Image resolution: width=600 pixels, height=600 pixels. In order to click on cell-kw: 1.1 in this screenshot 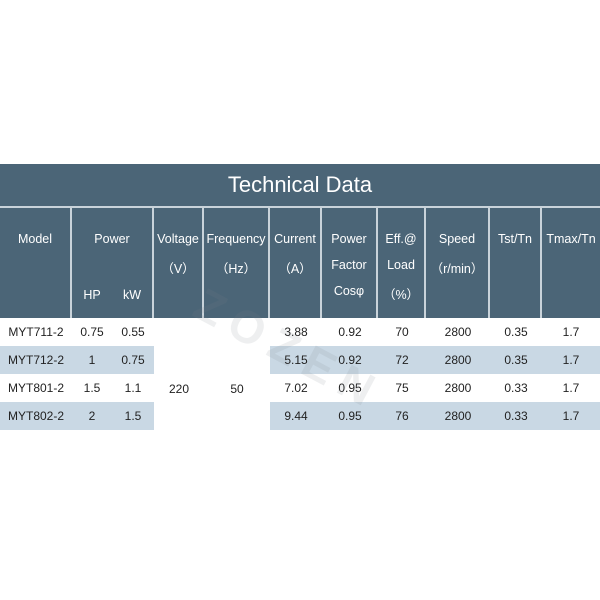, I will do `click(133, 388)`.